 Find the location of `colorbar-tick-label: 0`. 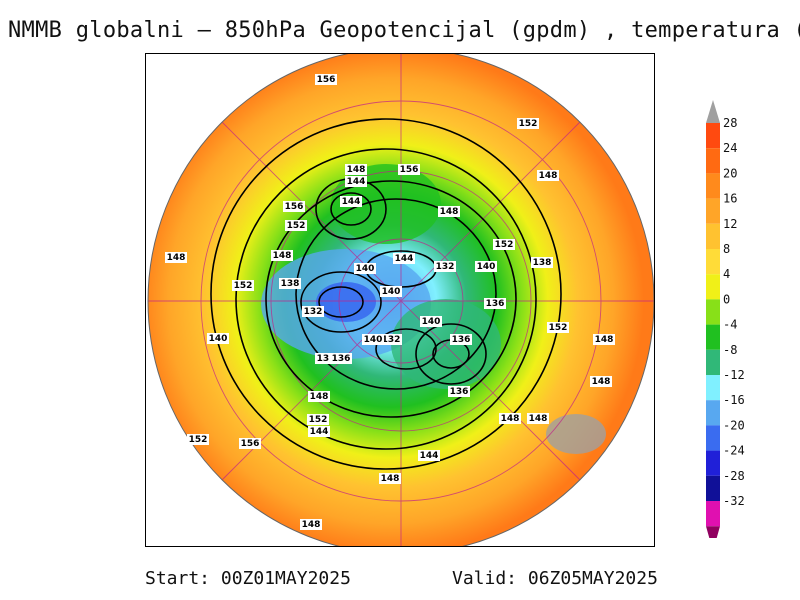

colorbar-tick-label: 0 is located at coordinates (726, 299).